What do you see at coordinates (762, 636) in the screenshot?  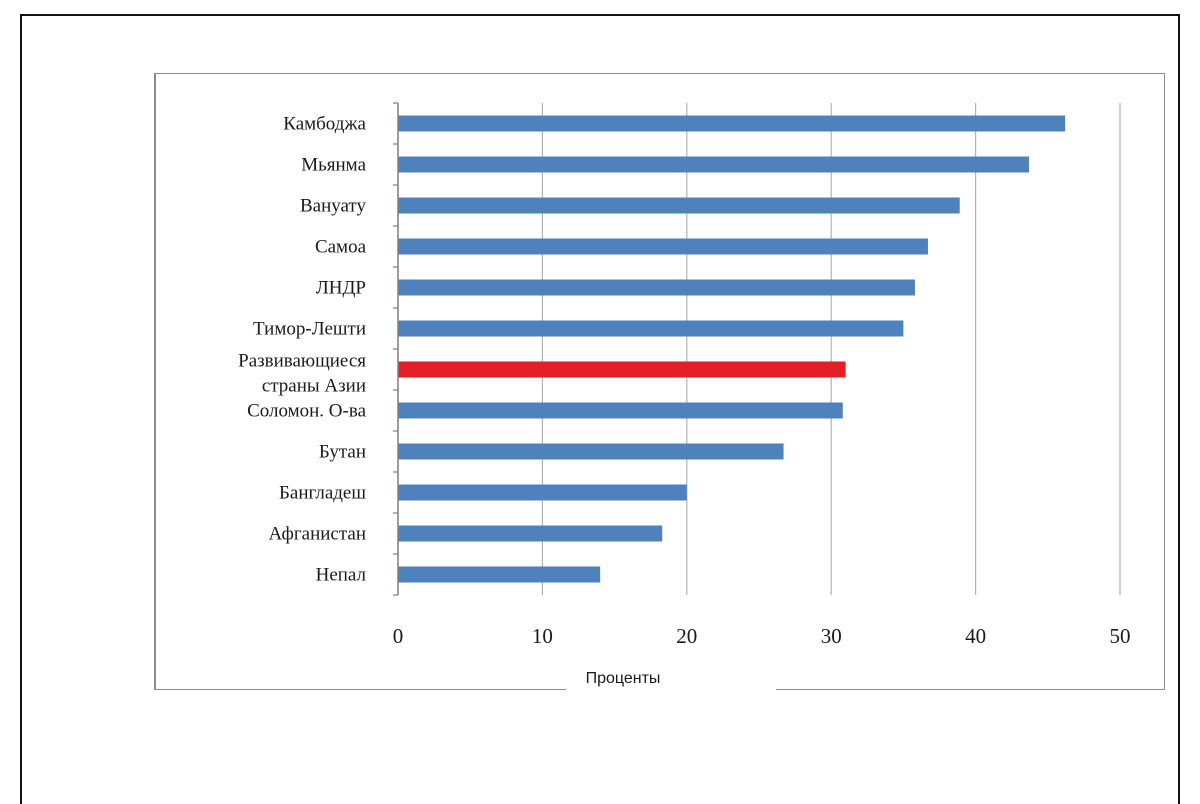 I see `x-tick-labels: 0 10 20 30 40 50` at bounding box center [762, 636].